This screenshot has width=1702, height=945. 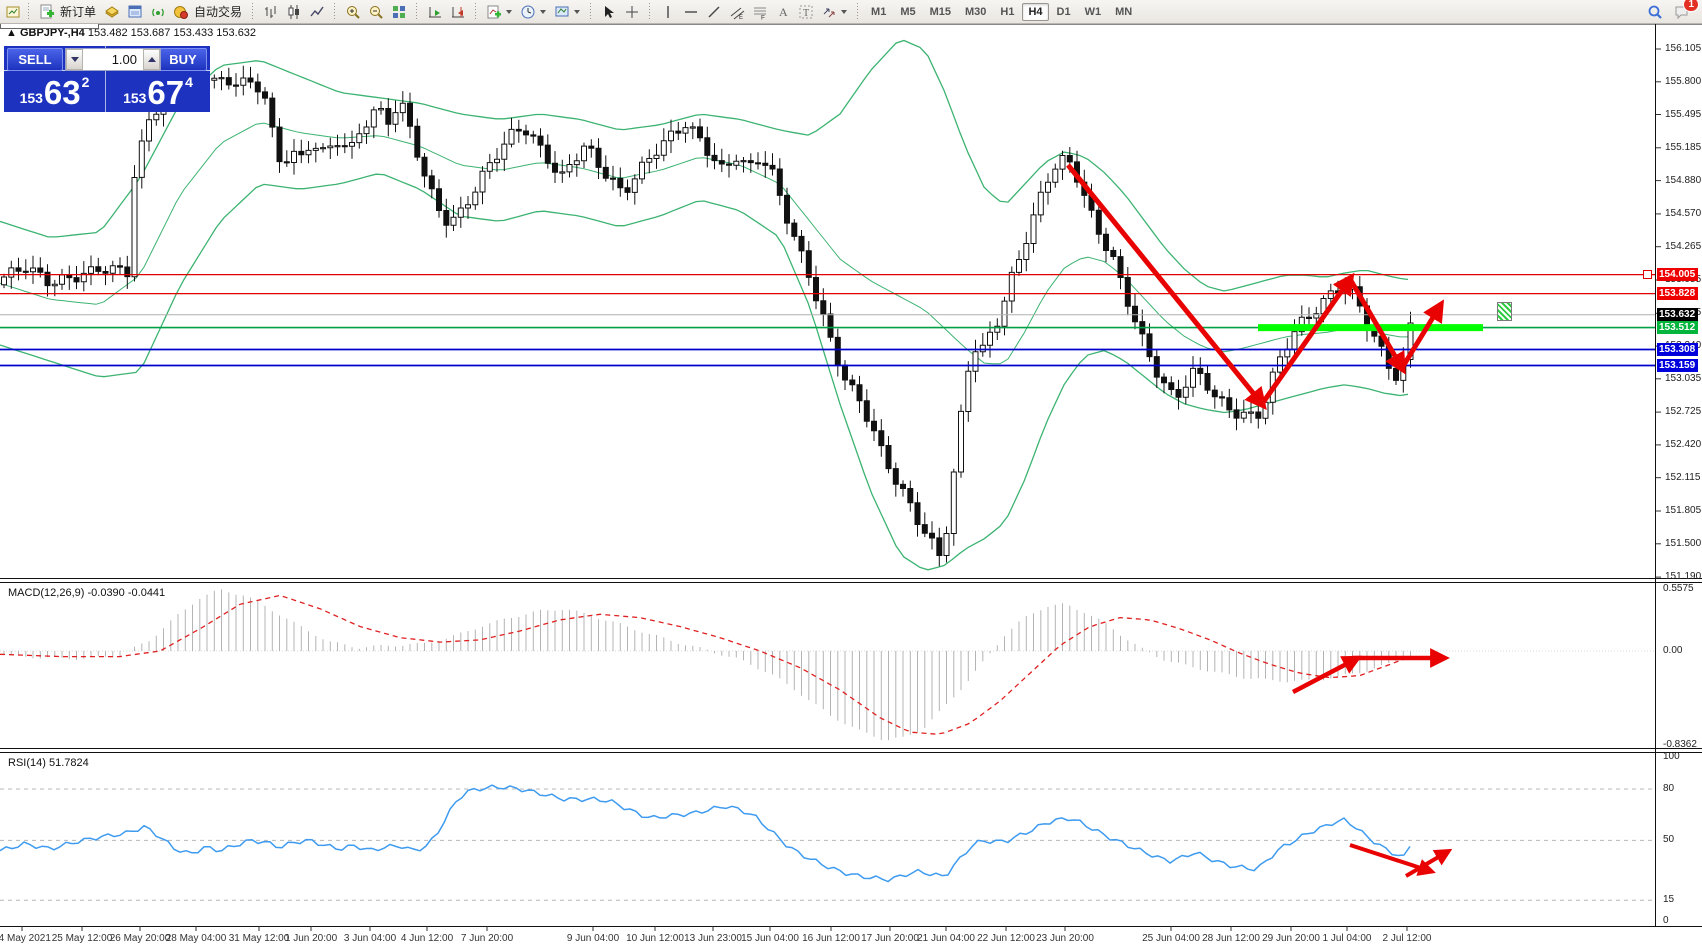 I want to click on indicators-dropdown-caret, so click(x=509, y=11).